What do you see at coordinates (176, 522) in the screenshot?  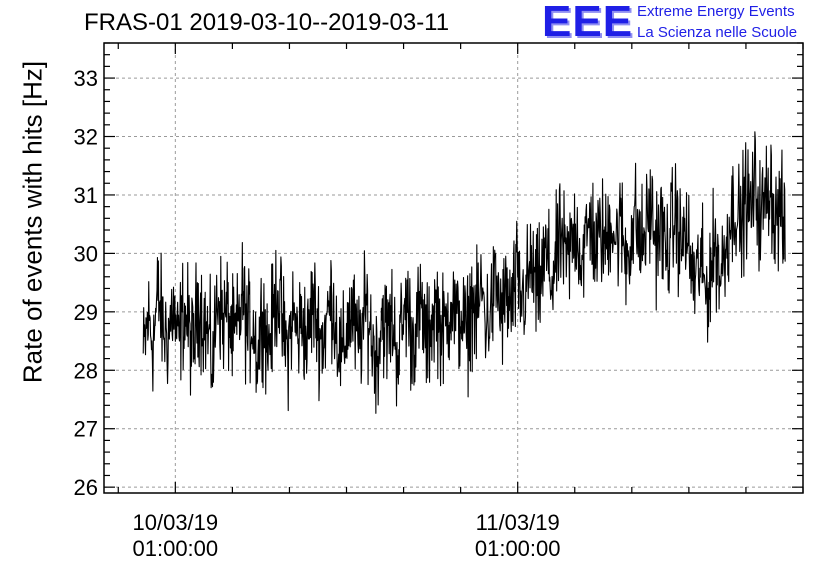 I see `x-tick-label-date: 10/03/19` at bounding box center [176, 522].